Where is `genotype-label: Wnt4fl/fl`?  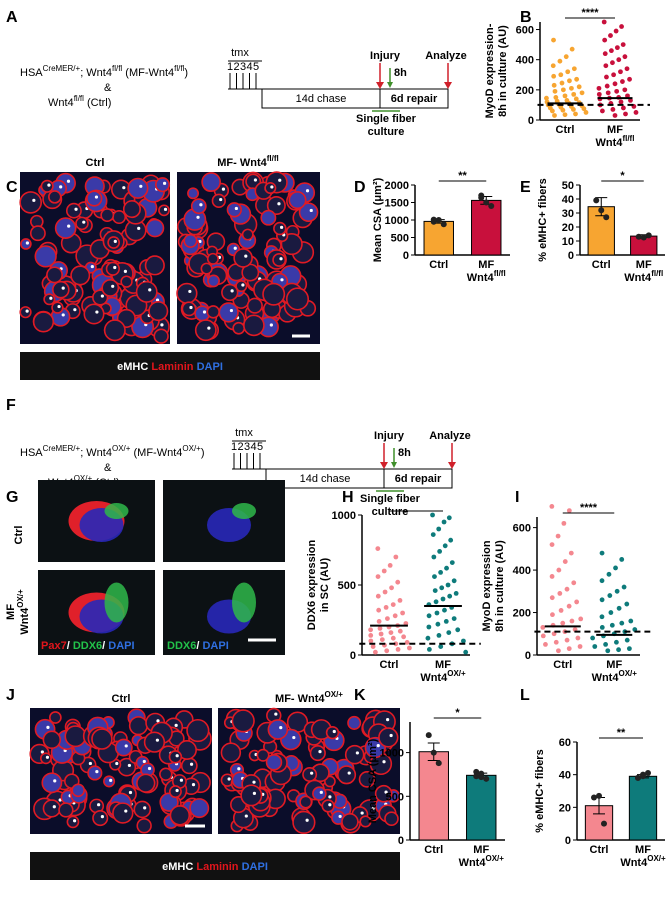 genotype-label: Wnt4fl/fl is located at coordinates (486, 276).